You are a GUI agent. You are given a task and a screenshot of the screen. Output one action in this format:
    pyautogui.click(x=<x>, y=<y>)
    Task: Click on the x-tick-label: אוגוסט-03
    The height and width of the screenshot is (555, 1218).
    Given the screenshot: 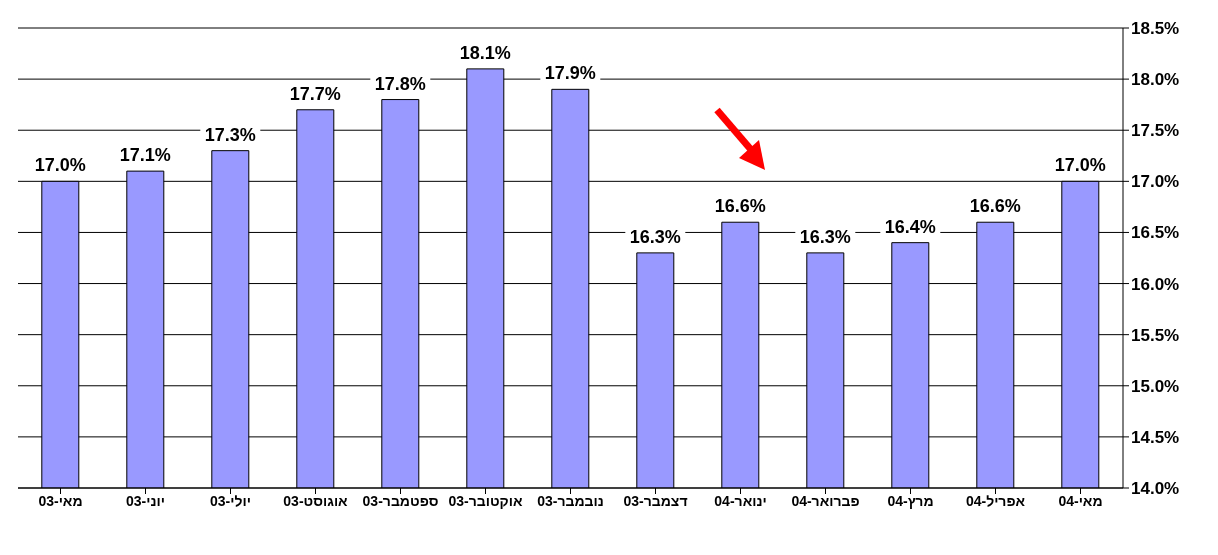 What is the action you would take?
    pyautogui.click(x=316, y=500)
    